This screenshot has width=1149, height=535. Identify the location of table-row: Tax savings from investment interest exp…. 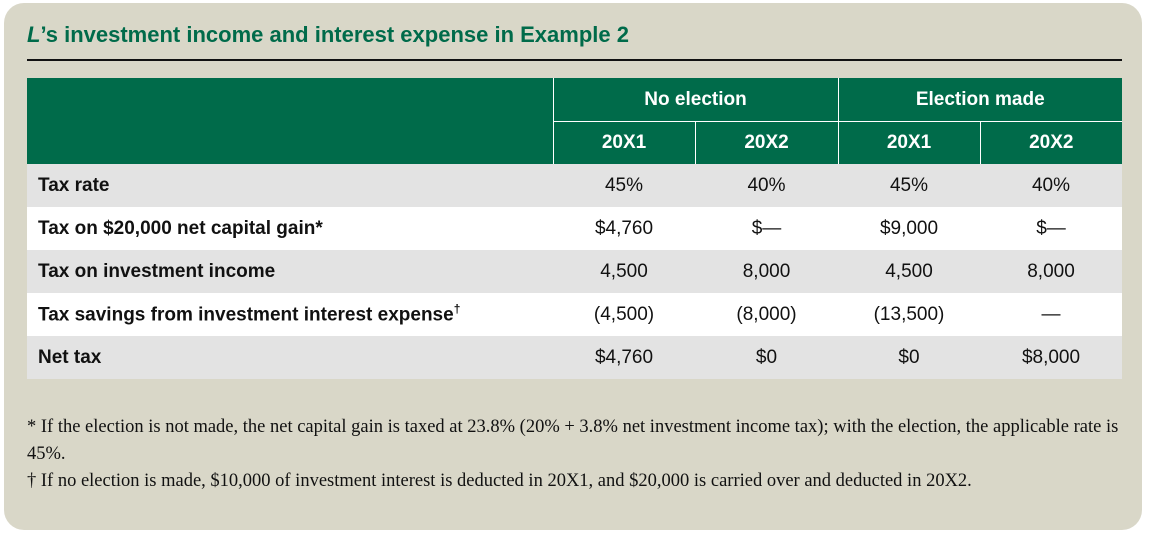
(574, 314).